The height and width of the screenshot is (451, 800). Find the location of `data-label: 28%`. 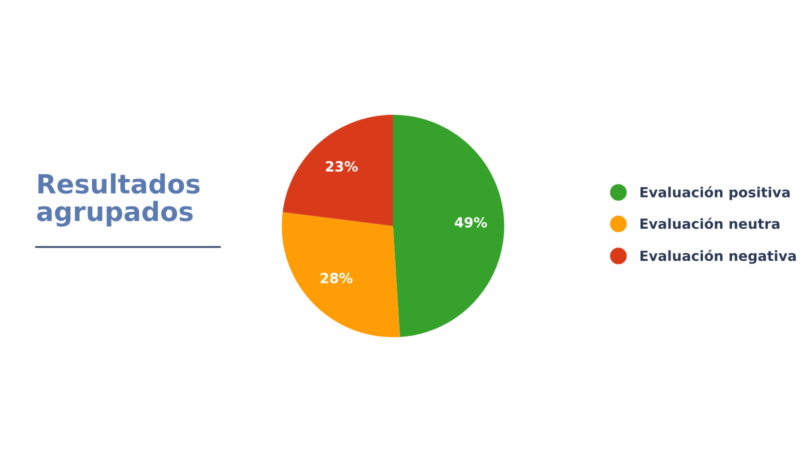

data-label: 28% is located at coordinates (336, 278).